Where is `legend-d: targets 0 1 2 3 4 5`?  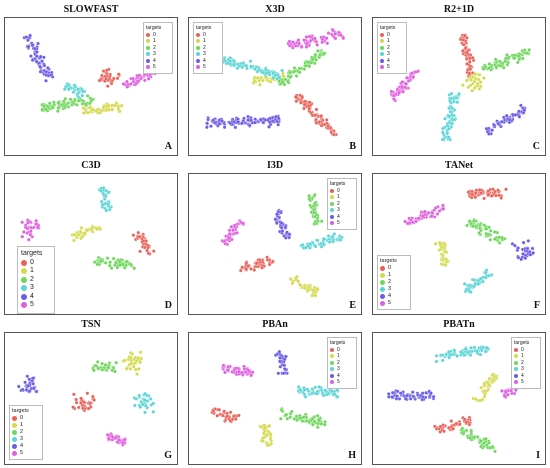
legend-d: targets 0 1 2 3 4 5 is located at coordinates (36, 280).